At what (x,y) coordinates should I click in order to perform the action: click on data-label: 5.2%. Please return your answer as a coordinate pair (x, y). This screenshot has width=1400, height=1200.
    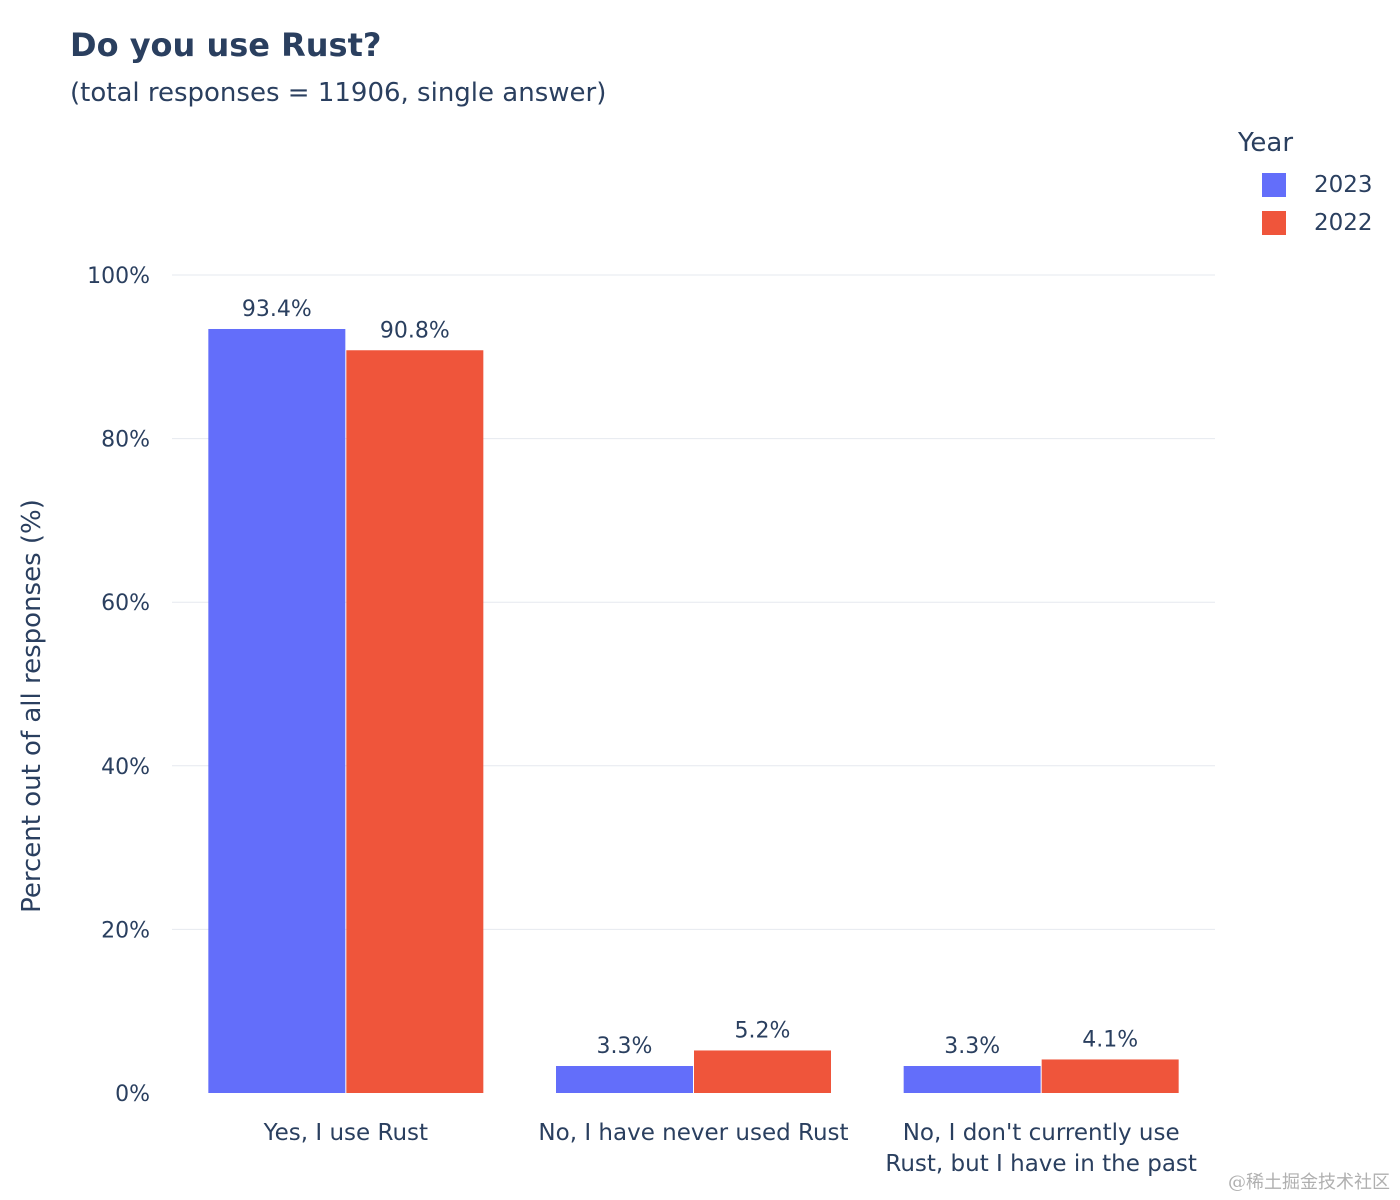
    Looking at the image, I should click on (763, 1030).